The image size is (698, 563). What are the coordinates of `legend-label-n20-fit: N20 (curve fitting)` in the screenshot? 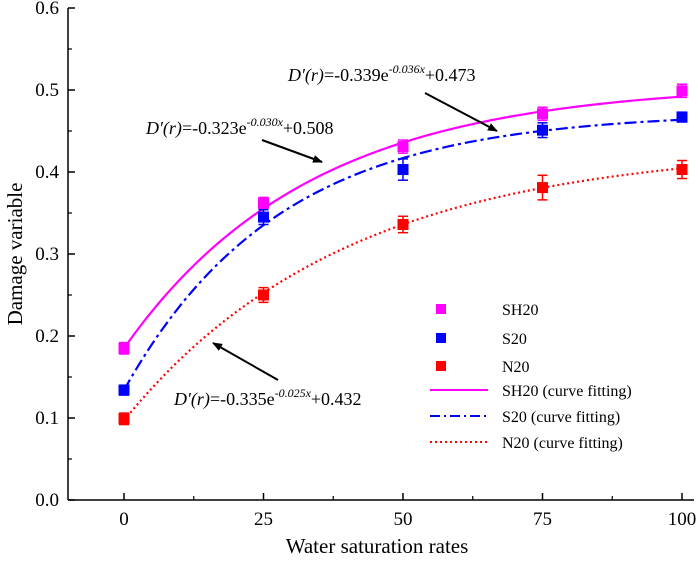 It's located at (562, 443).